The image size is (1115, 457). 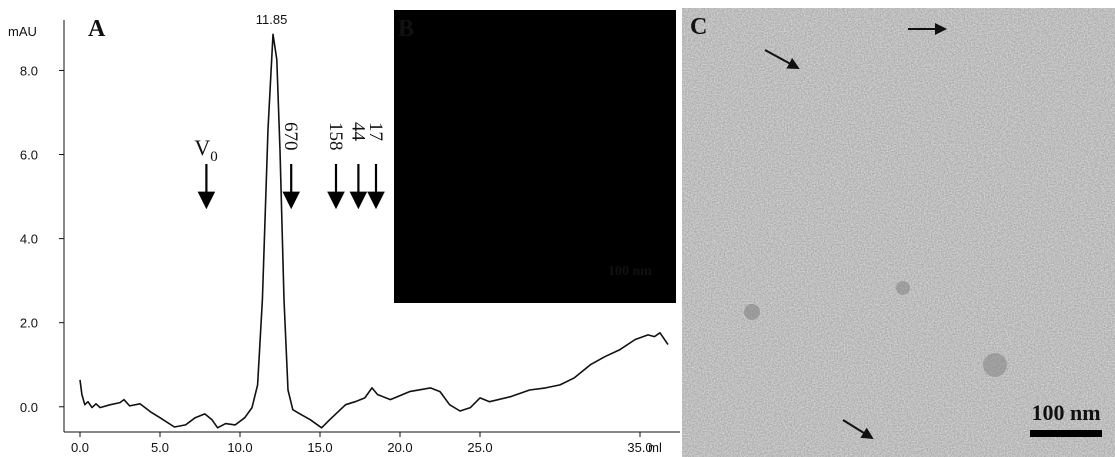 What do you see at coordinates (698, 27) in the screenshot?
I see `panel-label: C` at bounding box center [698, 27].